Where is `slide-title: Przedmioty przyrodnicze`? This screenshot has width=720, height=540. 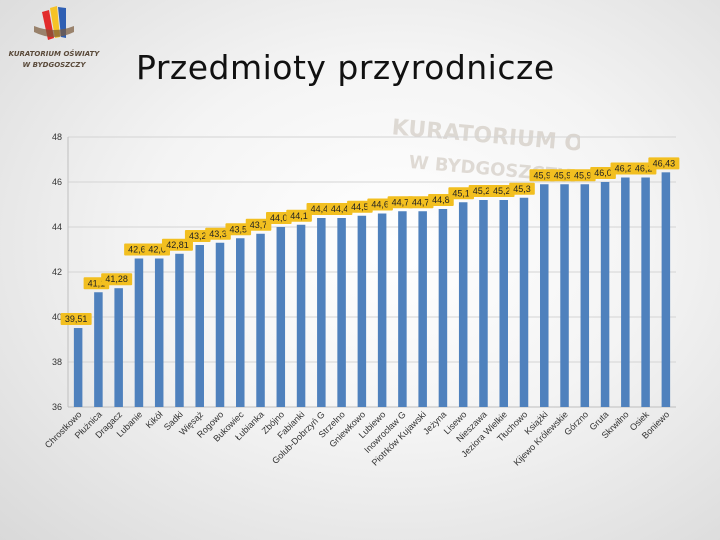
slide-title: Przedmioty przyrodnicze is located at coordinates (345, 67).